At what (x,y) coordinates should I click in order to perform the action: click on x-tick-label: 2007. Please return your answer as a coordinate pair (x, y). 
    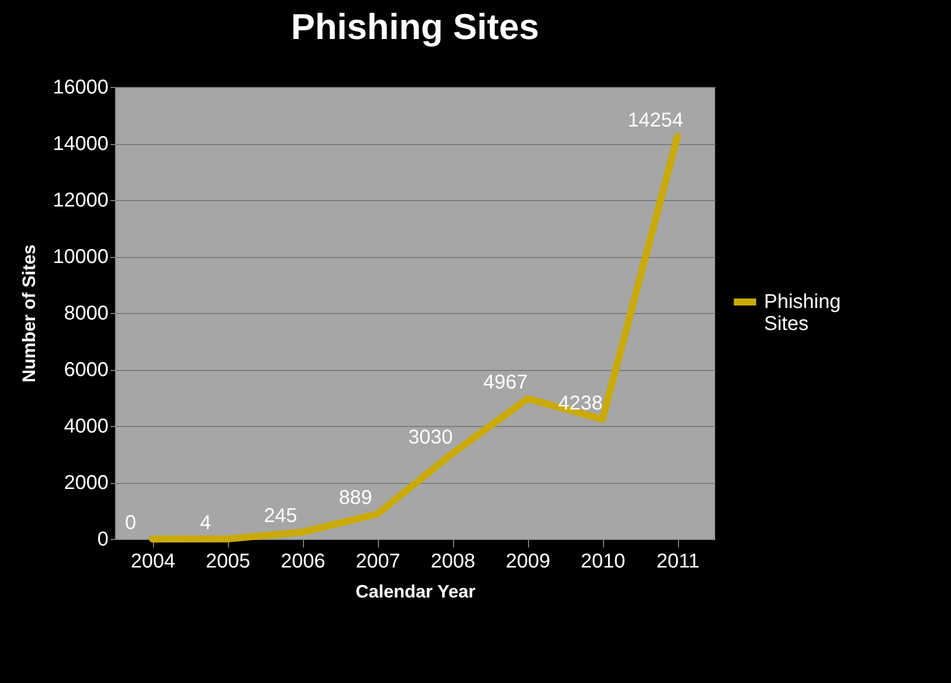
    Looking at the image, I should click on (378, 561).